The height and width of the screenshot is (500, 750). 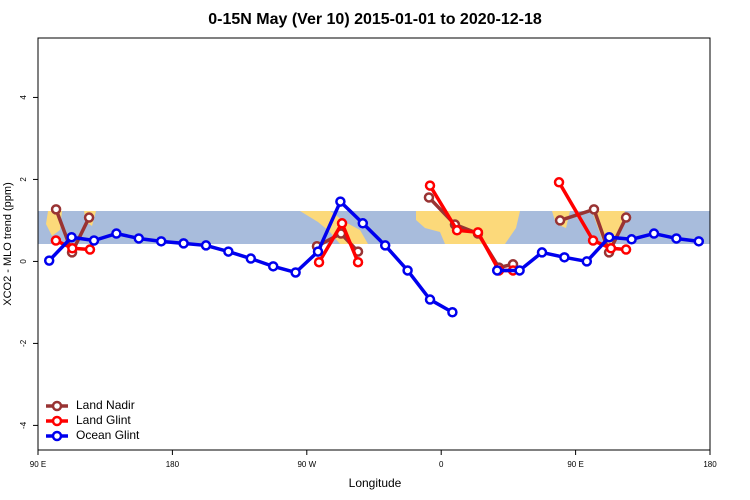 What do you see at coordinates (103, 420) in the screenshot?
I see `legend-label: Land Glint` at bounding box center [103, 420].